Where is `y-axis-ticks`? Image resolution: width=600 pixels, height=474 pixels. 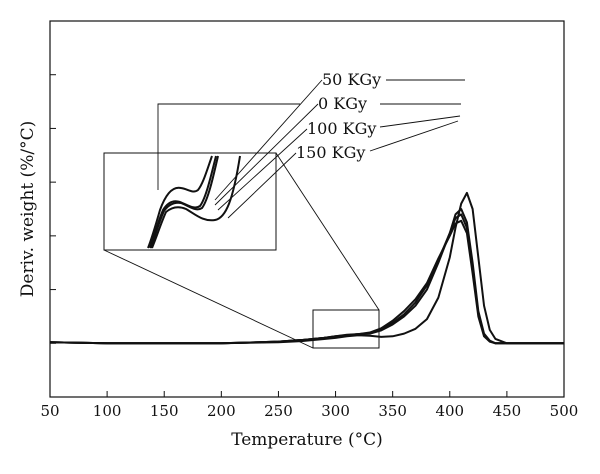
y-axis-ticks is located at coordinates (53, 209).